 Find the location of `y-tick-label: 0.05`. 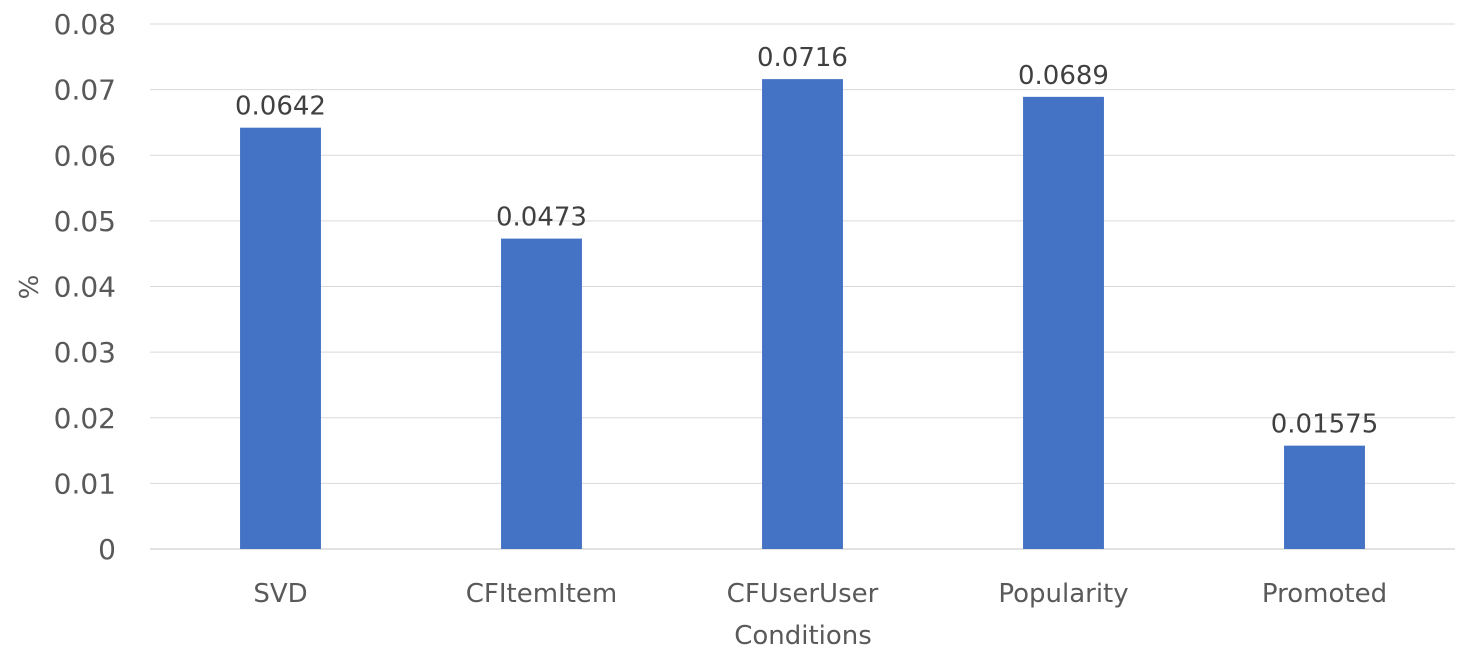

y-tick-label: 0.05 is located at coordinates (85, 221).